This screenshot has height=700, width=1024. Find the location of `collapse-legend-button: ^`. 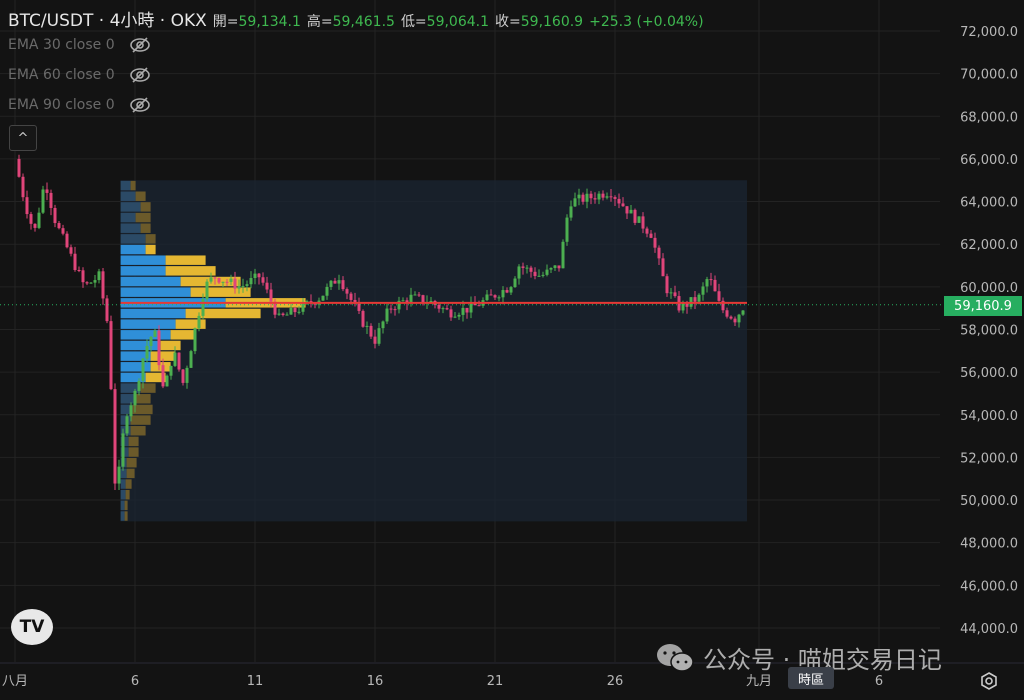

collapse-legend-button: ^ is located at coordinates (23, 138).